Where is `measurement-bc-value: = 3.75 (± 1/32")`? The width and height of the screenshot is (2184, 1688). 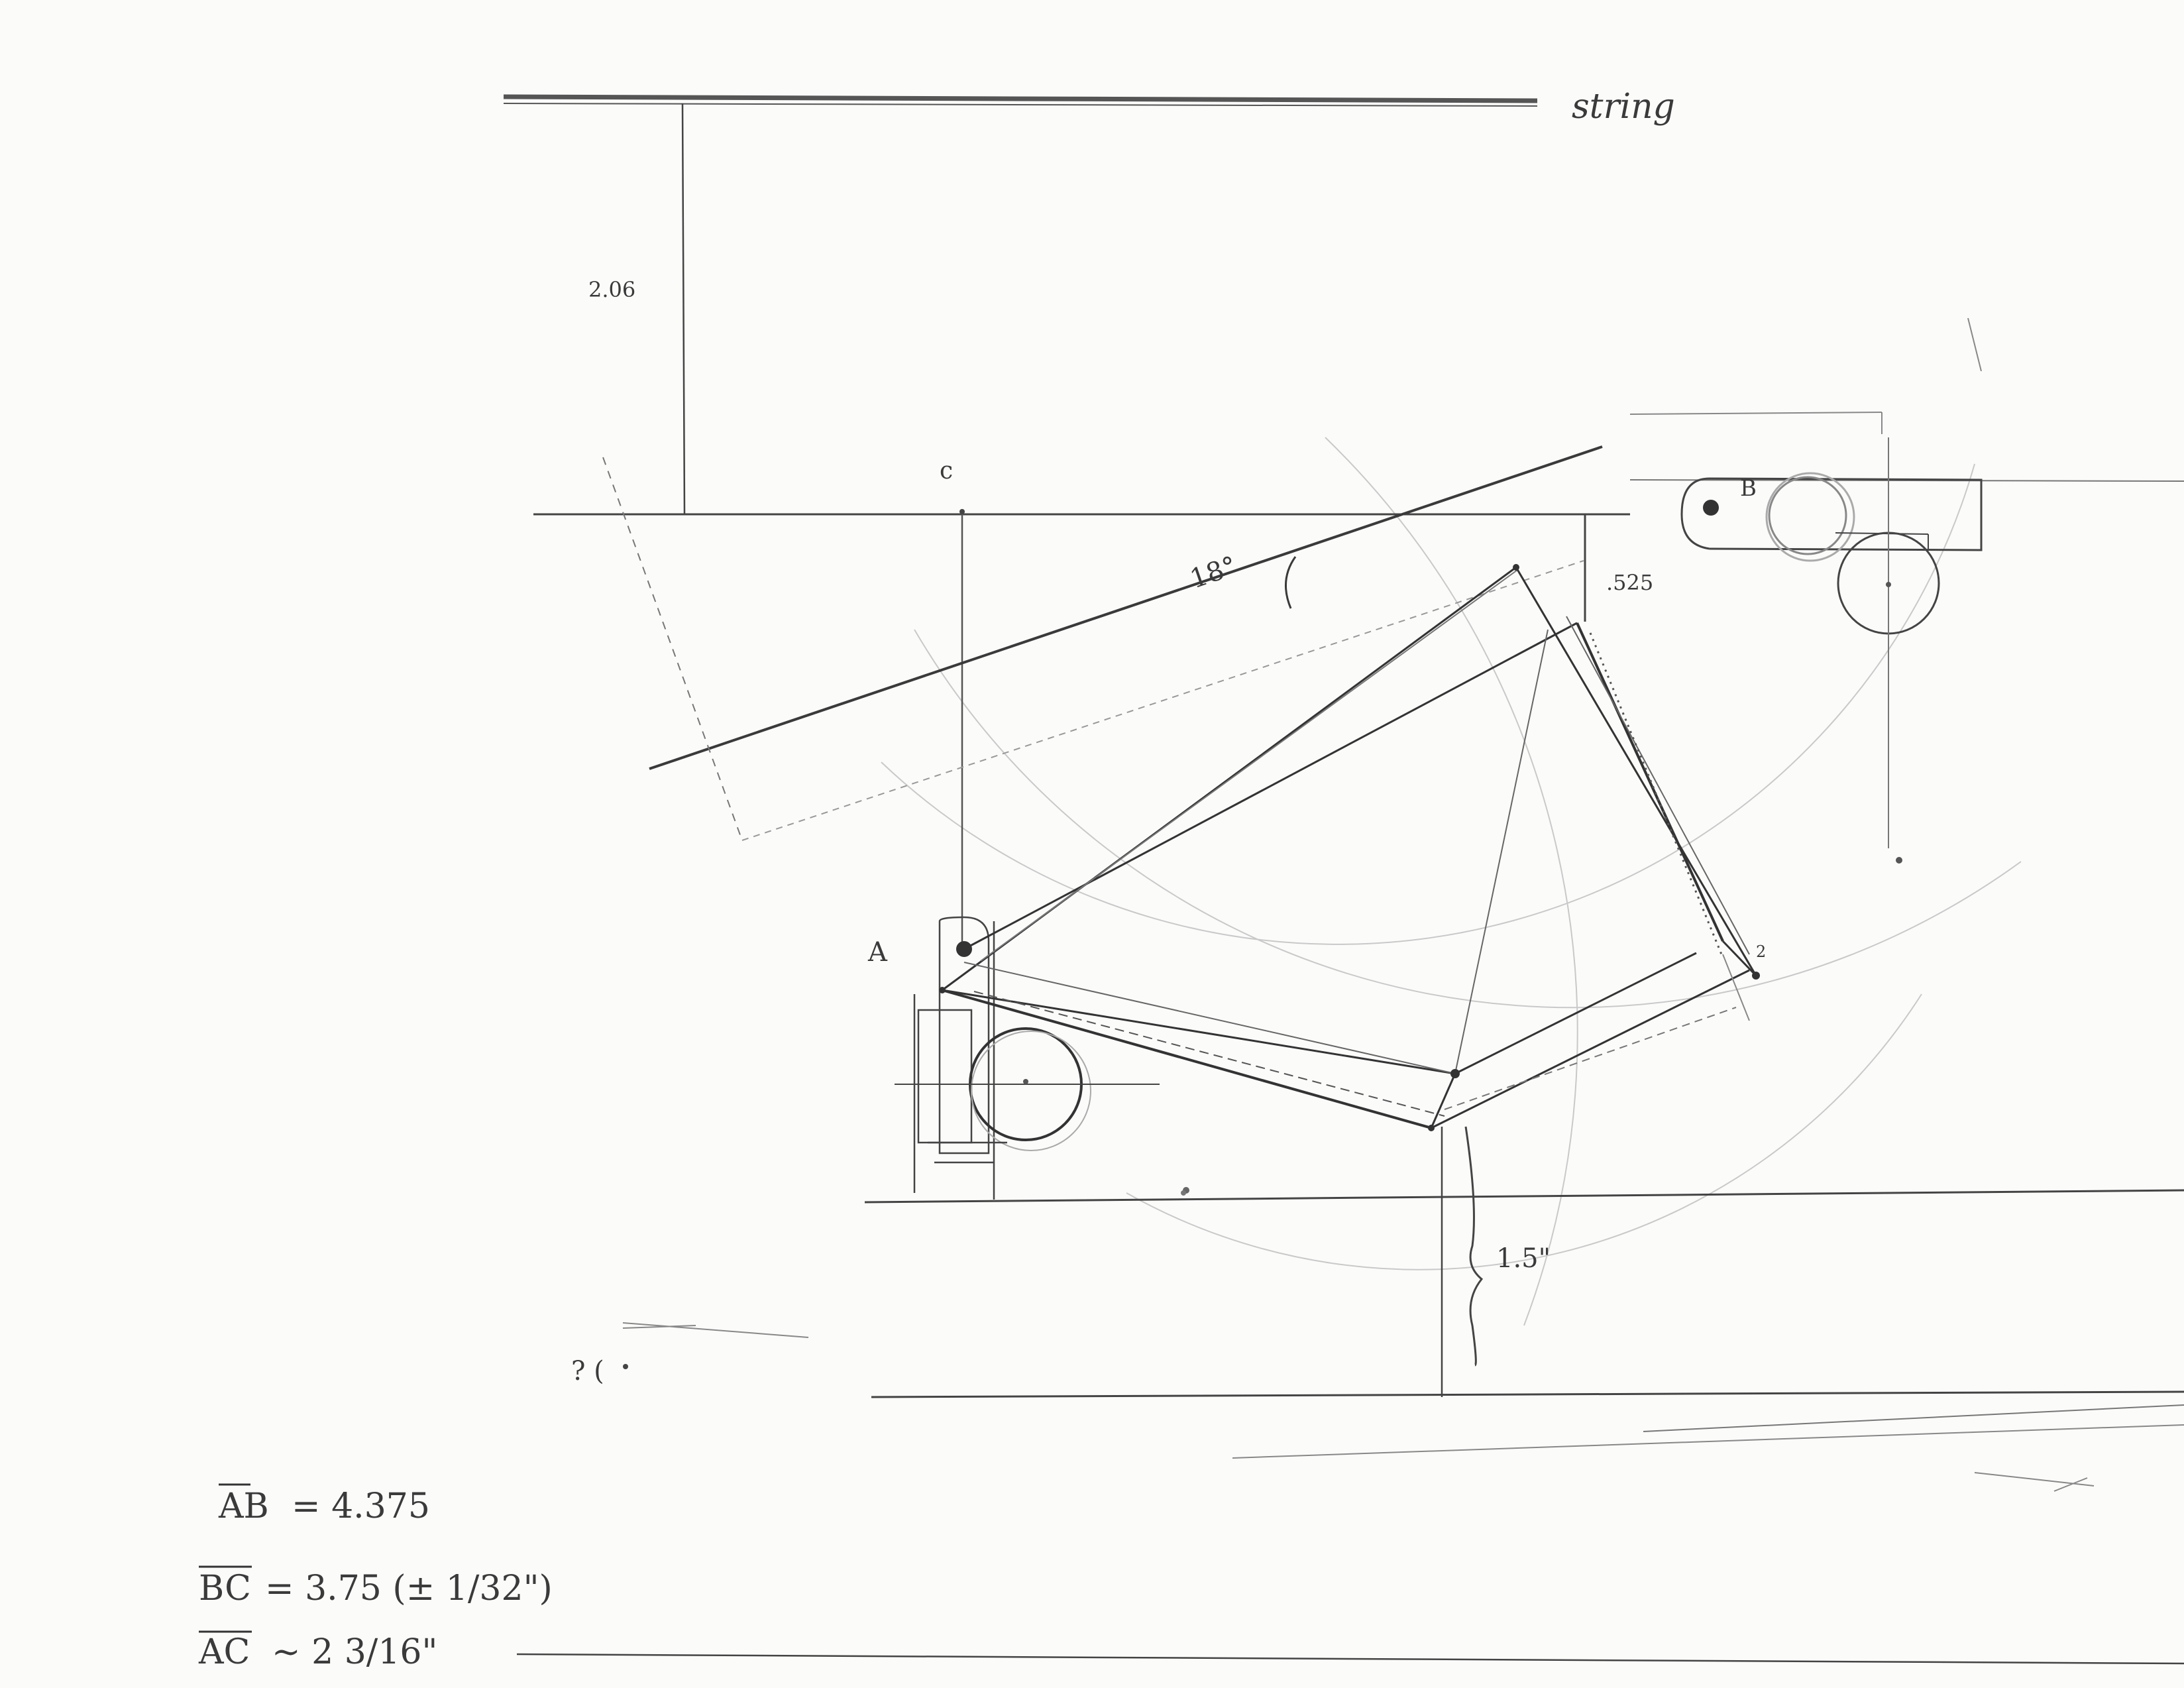
measurement-bc-value: = 3.75 (± 1/32") is located at coordinates (409, 1588).